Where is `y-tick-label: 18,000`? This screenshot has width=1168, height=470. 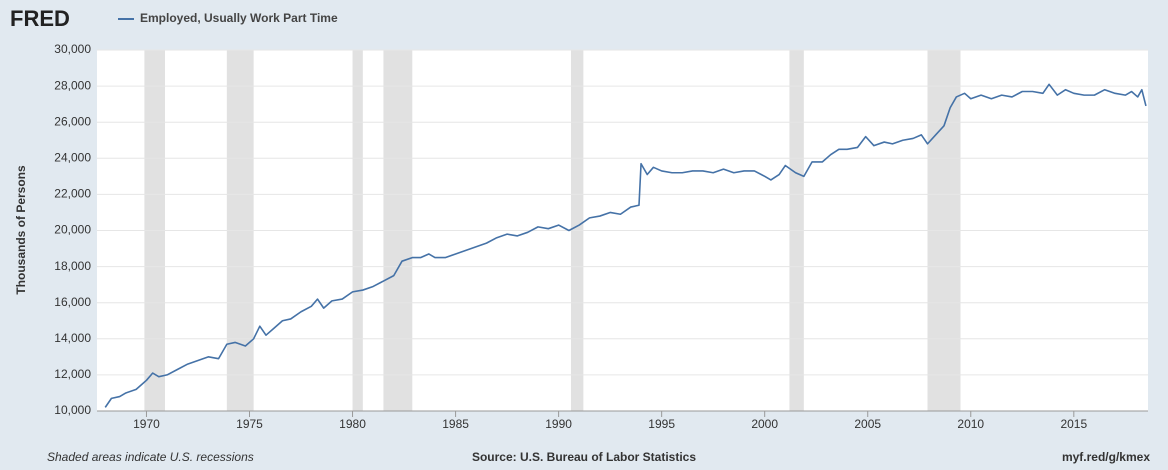 y-tick-label: 18,000 is located at coordinates (72, 266).